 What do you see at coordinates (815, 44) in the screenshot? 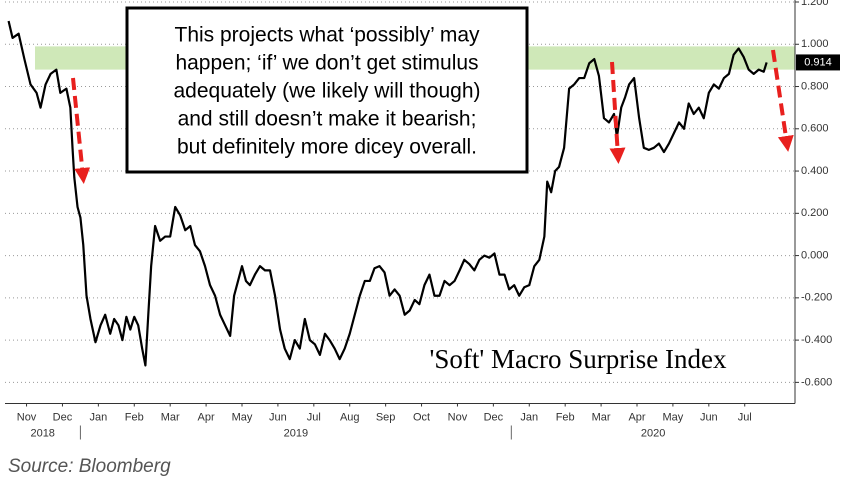
I see `y-tick-label: 1.000` at bounding box center [815, 44].